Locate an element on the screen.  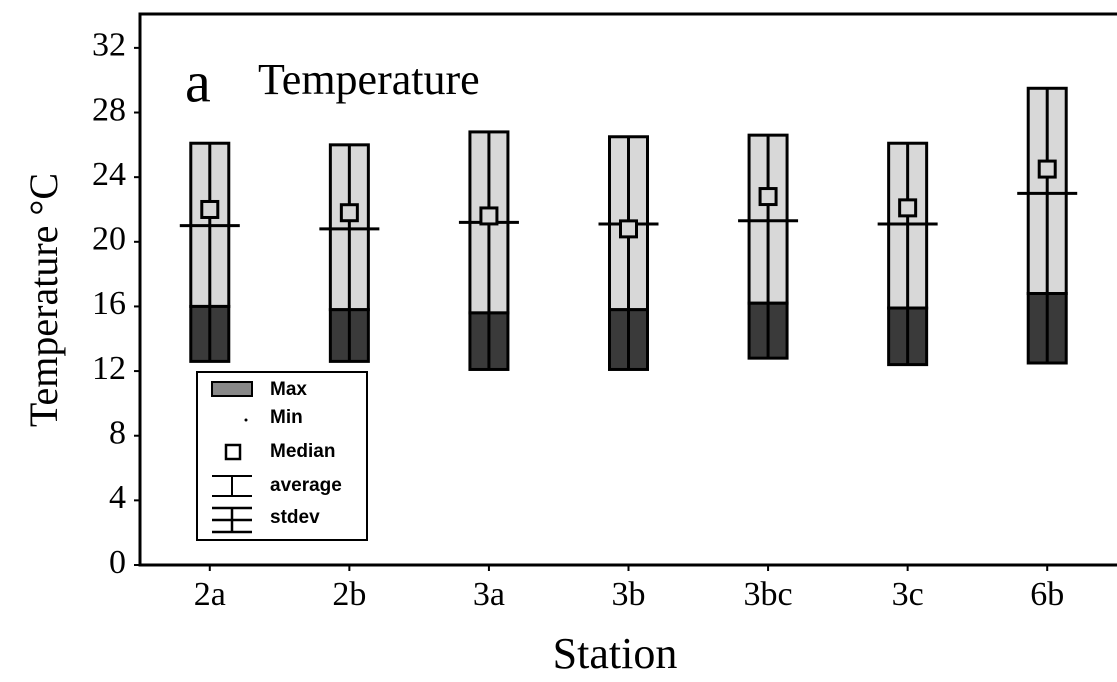
legend-icon-average is located at coordinates (232, 486).